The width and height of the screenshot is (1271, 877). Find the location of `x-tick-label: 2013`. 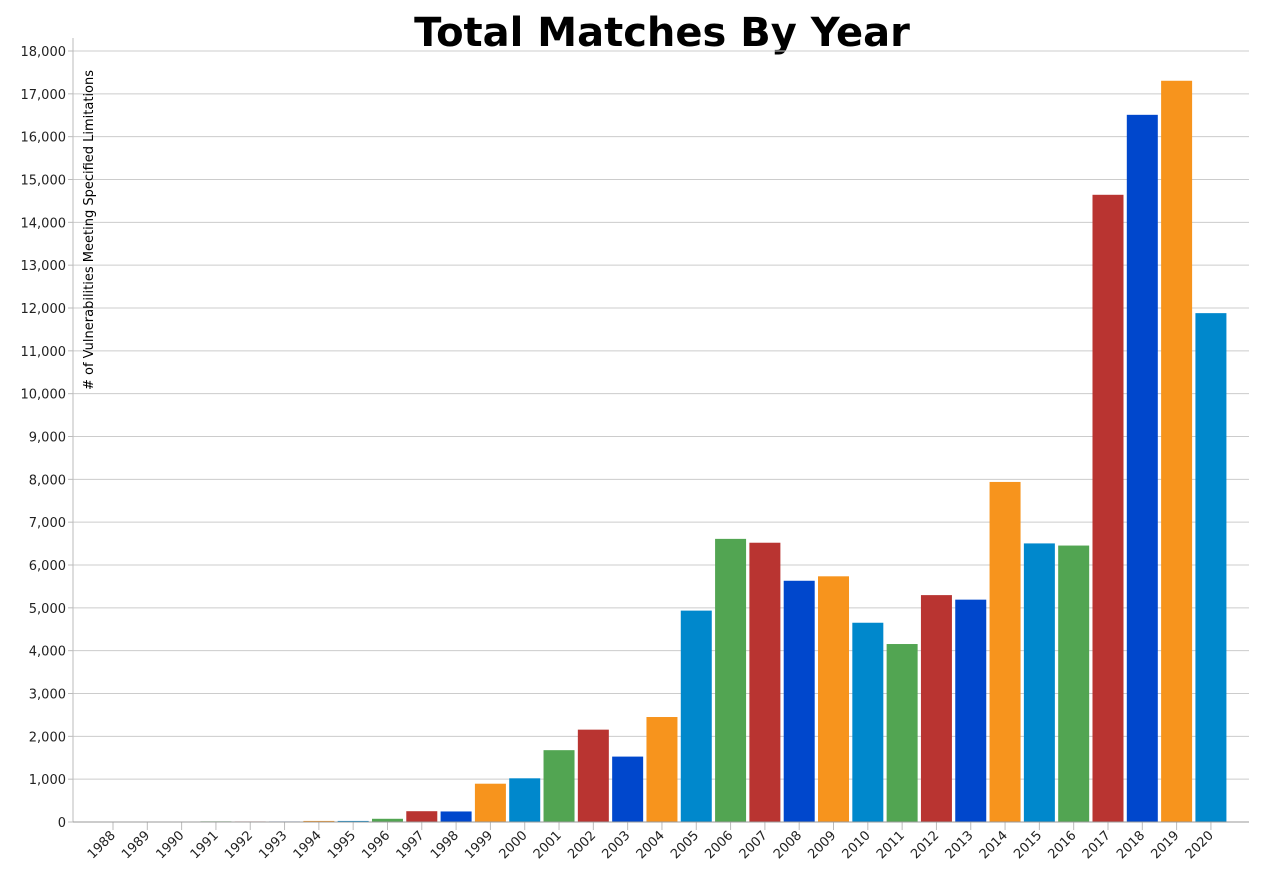

x-tick-label: 2013 is located at coordinates (960, 845).